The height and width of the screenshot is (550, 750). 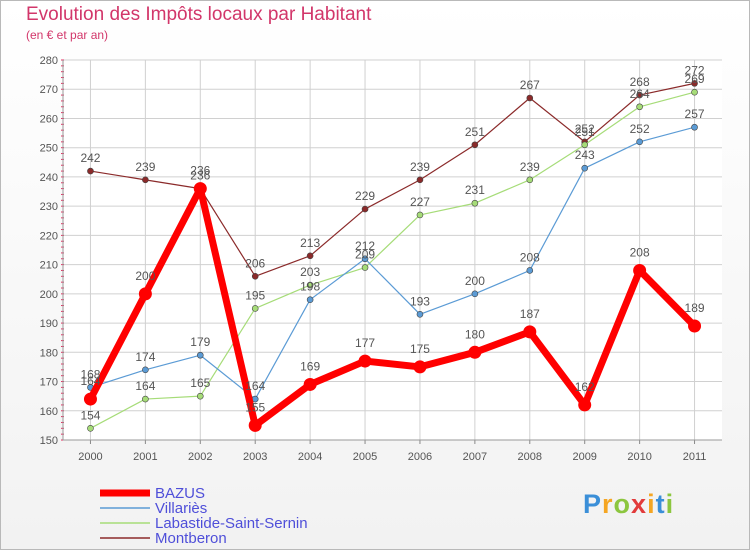 I want to click on data-label-villari-s: 164, so click(x=255, y=386).